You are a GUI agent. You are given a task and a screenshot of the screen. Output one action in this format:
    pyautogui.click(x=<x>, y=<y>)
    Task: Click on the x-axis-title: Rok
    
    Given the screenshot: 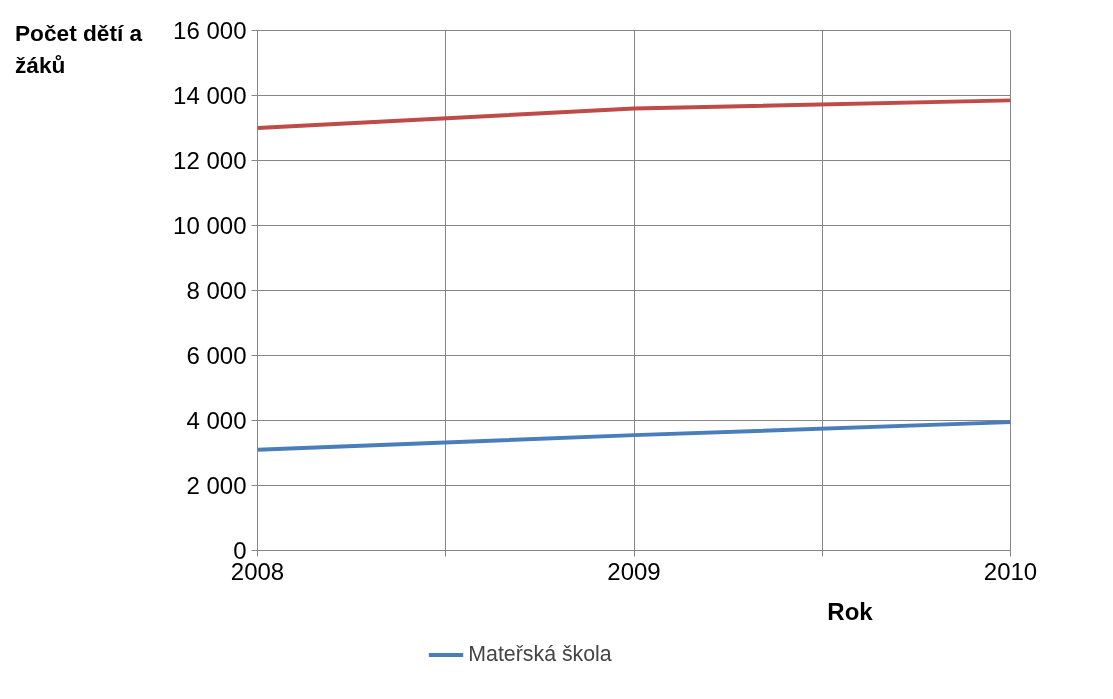 What is the action you would take?
    pyautogui.click(x=850, y=612)
    